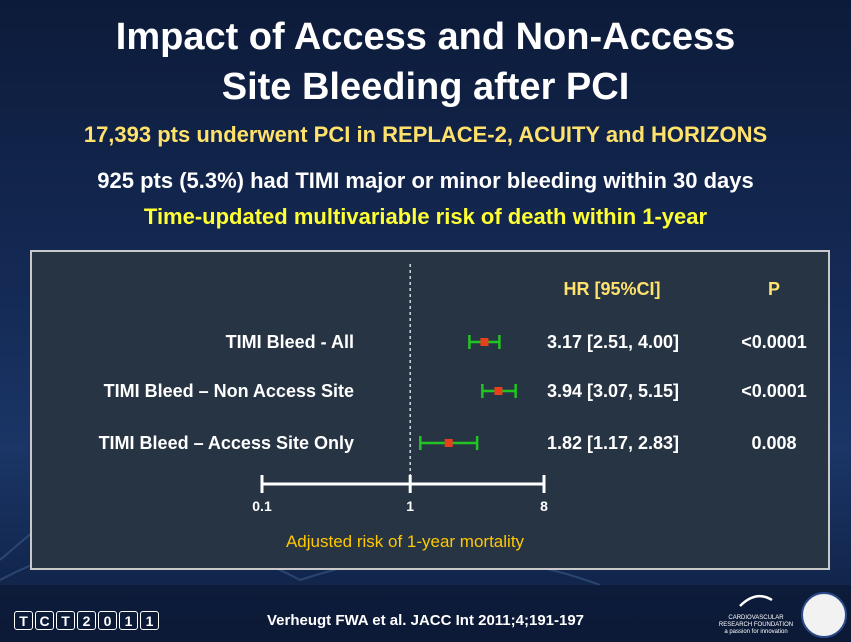 The width and height of the screenshot is (851, 642). Describe the element at coordinates (756, 621) in the screenshot. I see `crf-logo-text: CARDIOVASCULAR RESEARCH FOUNDATION` at that location.